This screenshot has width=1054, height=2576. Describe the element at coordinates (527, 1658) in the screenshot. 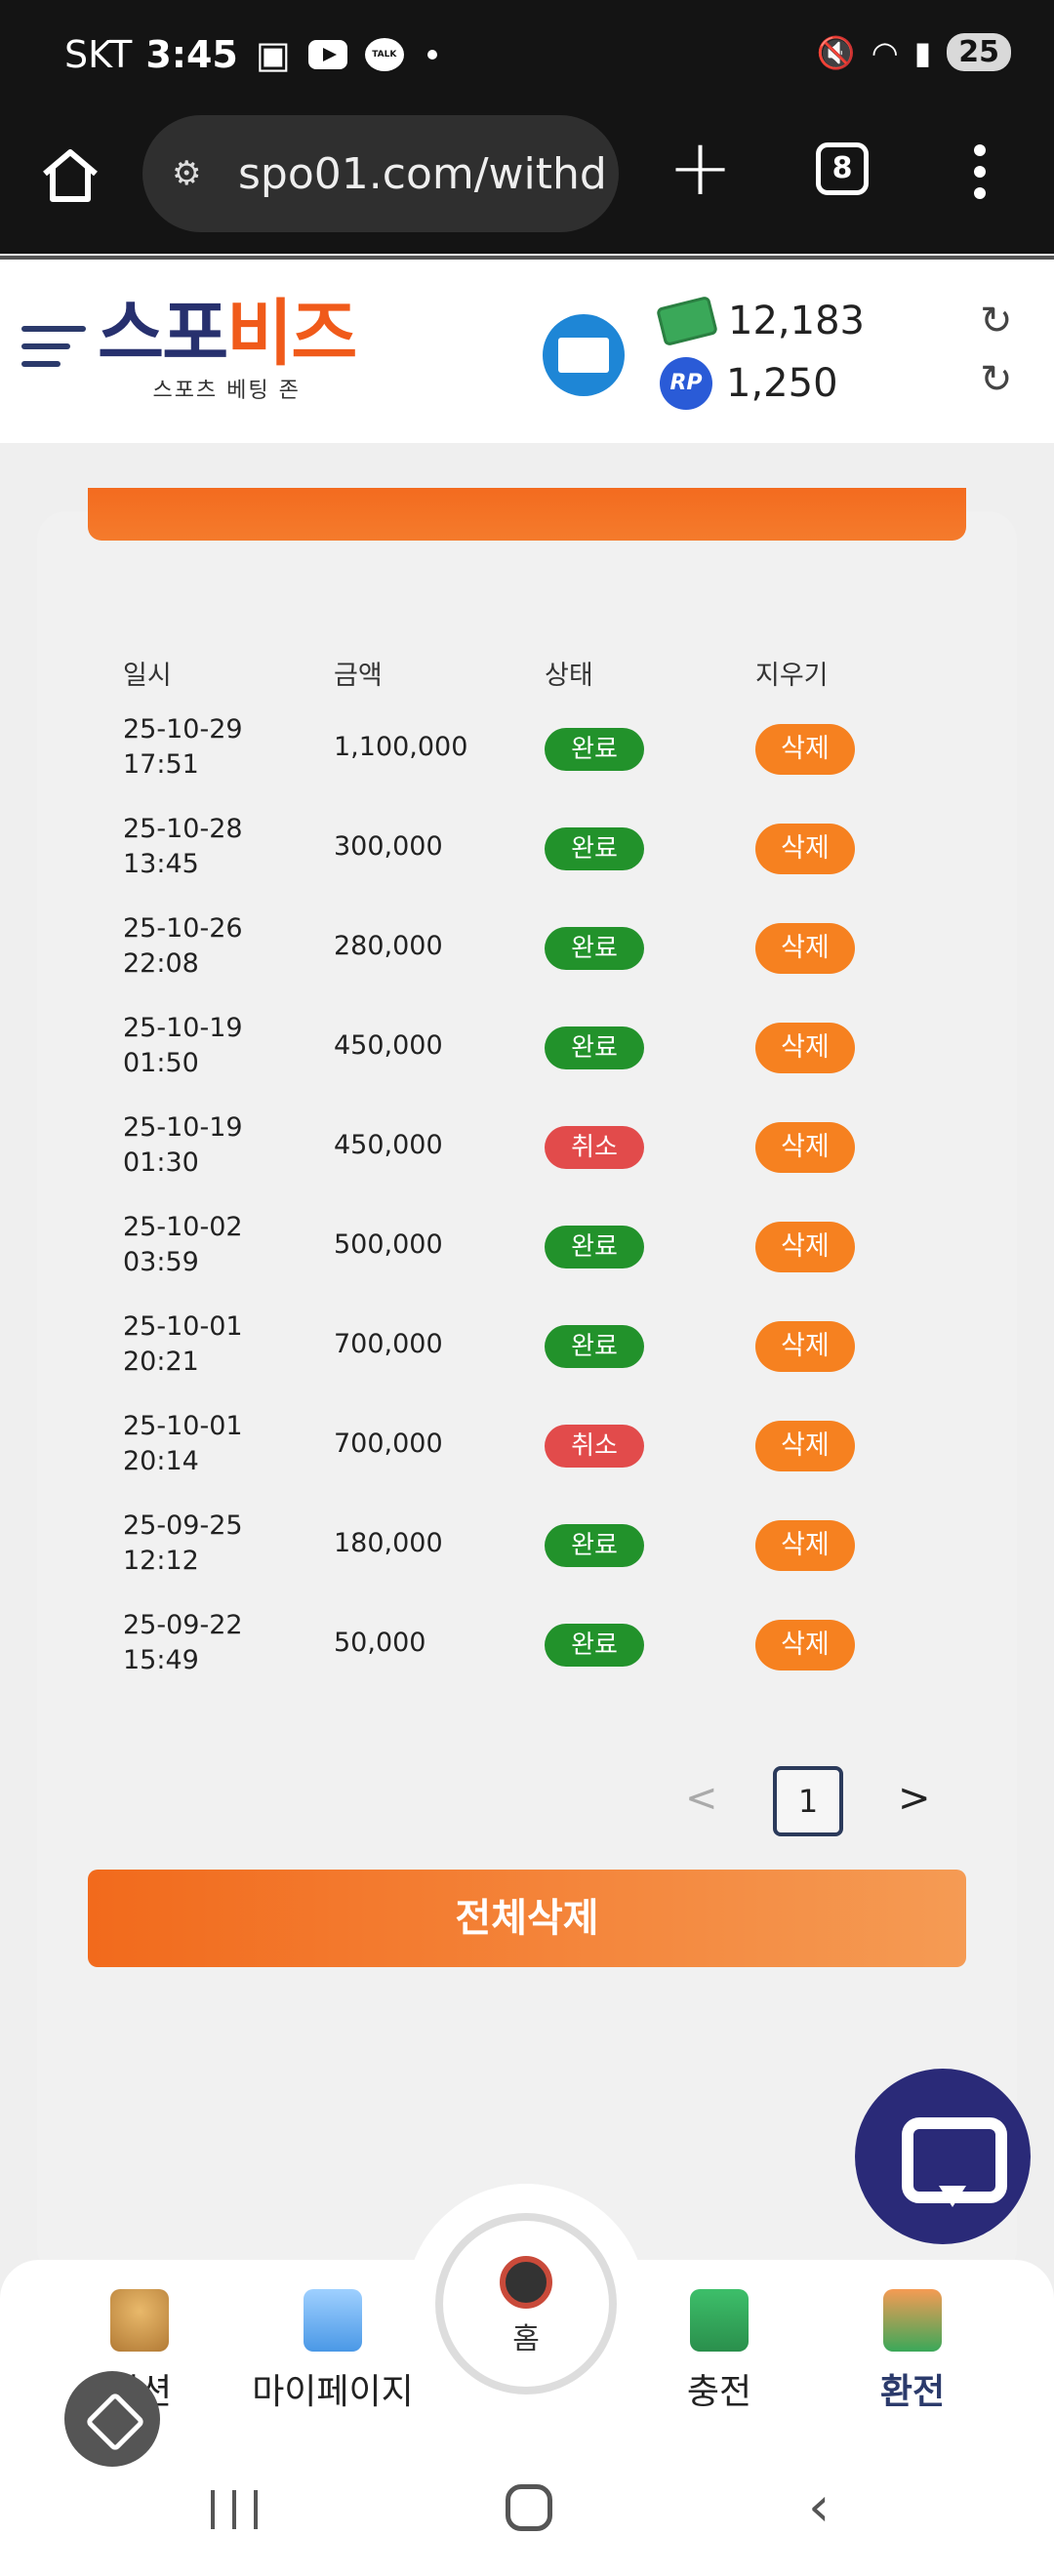

I see `table-row: 25-09-22 15:49 50,000 완료 삭제` at that location.